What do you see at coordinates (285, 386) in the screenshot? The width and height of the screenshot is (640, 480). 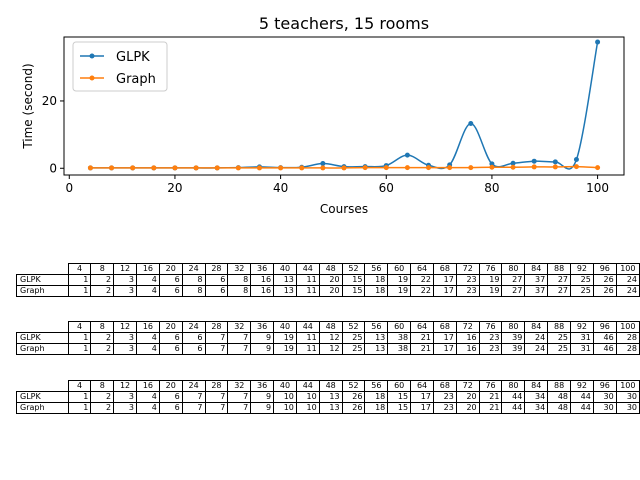 I see `table-column-header: 40` at bounding box center [285, 386].